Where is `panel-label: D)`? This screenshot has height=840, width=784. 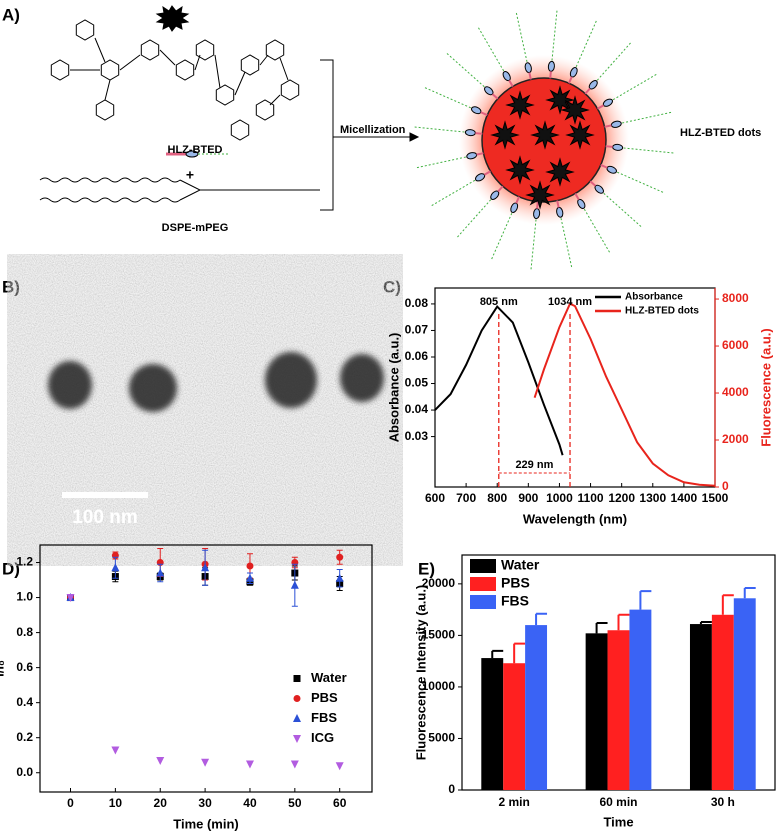
panel-label: D) is located at coordinates (11, 568).